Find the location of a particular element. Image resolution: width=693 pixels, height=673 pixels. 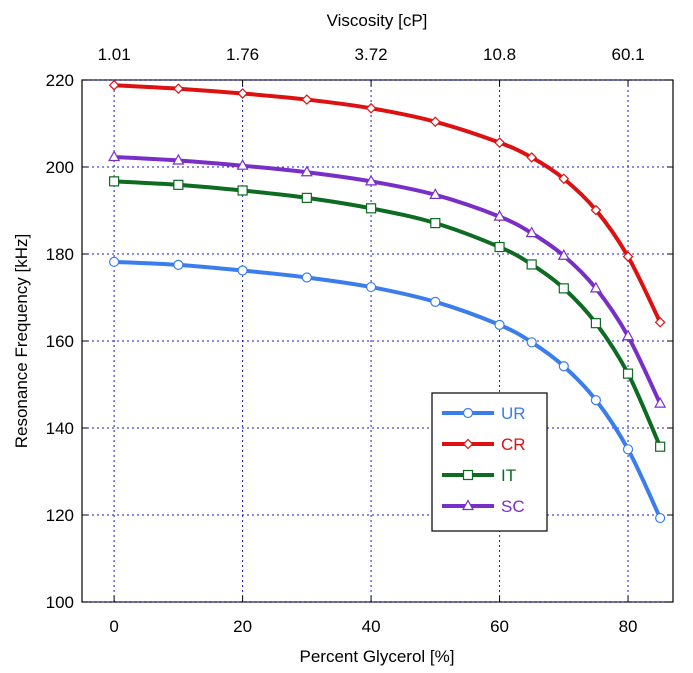

legend-label-cr: CR is located at coordinates (513, 444).